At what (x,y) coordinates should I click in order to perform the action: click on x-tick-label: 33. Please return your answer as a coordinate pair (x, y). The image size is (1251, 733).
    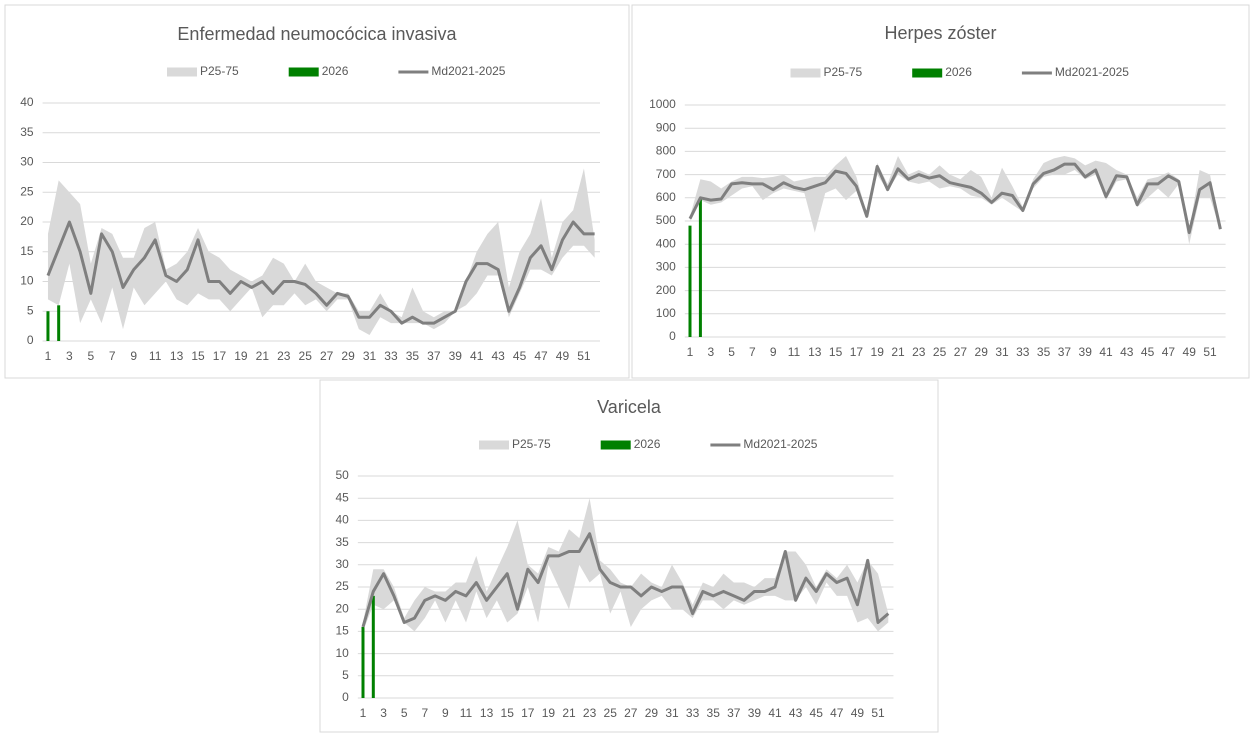
    Looking at the image, I should click on (1023, 352).